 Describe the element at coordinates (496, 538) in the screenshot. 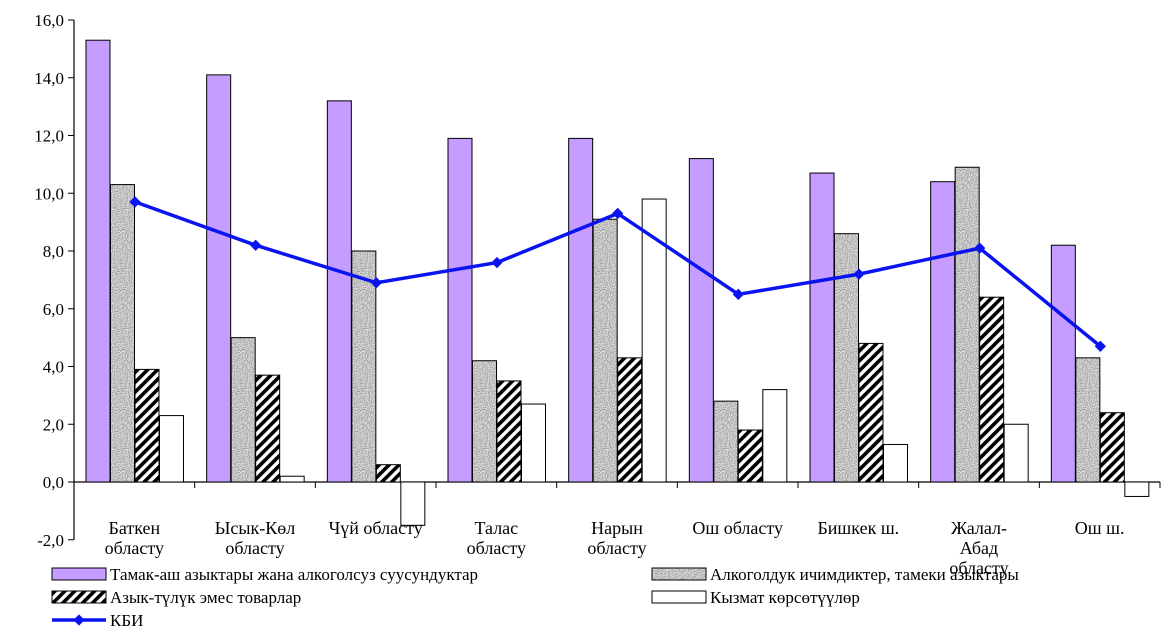

I see `category-label: Талас областу` at that location.